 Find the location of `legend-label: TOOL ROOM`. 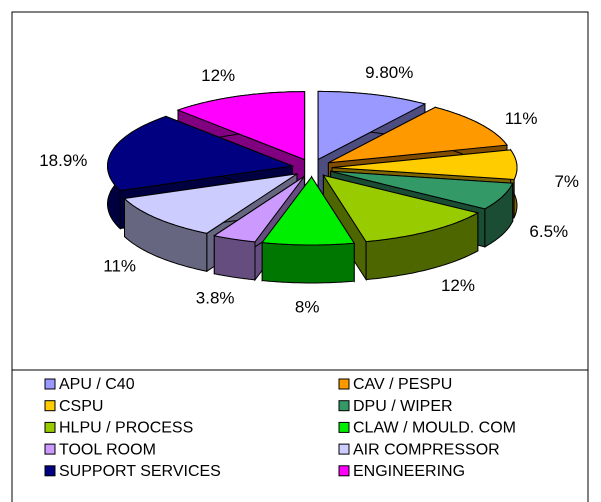

legend-label: TOOL ROOM is located at coordinates (107, 449).